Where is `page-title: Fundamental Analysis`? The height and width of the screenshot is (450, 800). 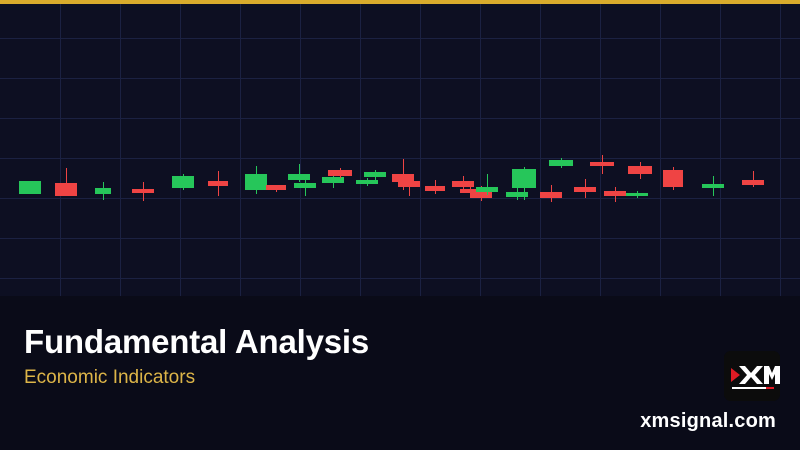
page-title: Fundamental Analysis is located at coordinates (197, 341).